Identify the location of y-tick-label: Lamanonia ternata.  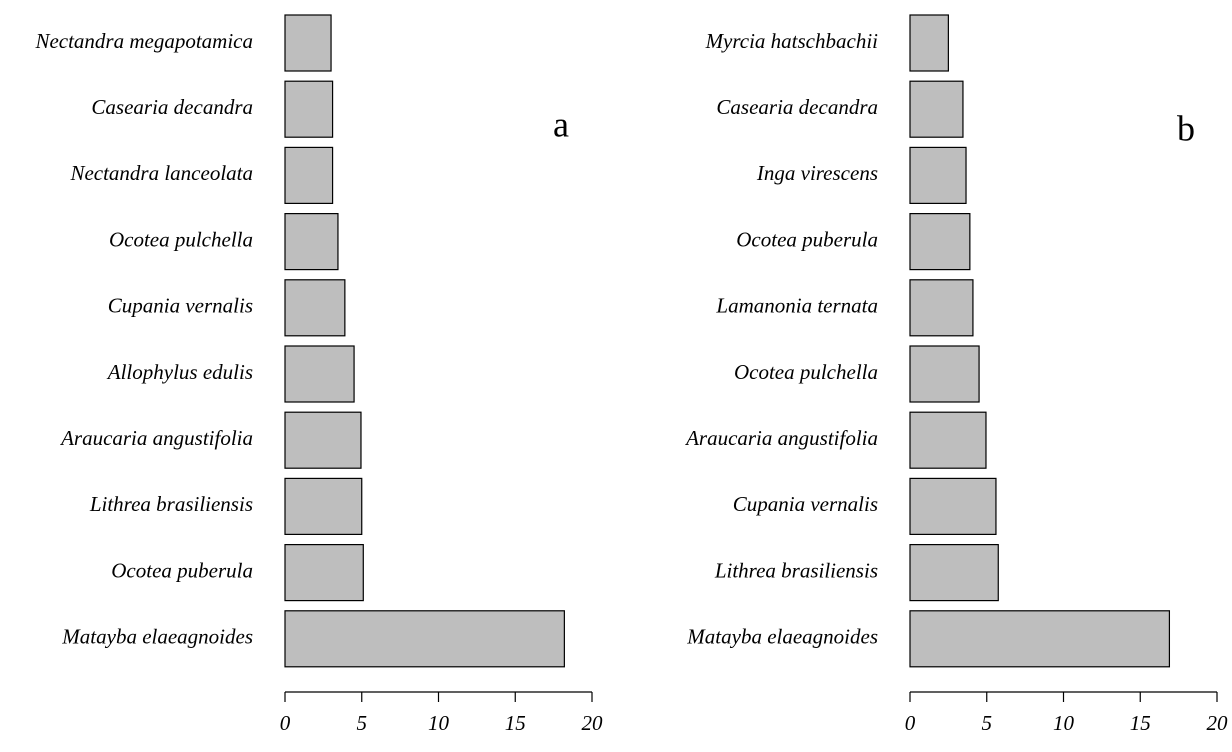
(796, 306).